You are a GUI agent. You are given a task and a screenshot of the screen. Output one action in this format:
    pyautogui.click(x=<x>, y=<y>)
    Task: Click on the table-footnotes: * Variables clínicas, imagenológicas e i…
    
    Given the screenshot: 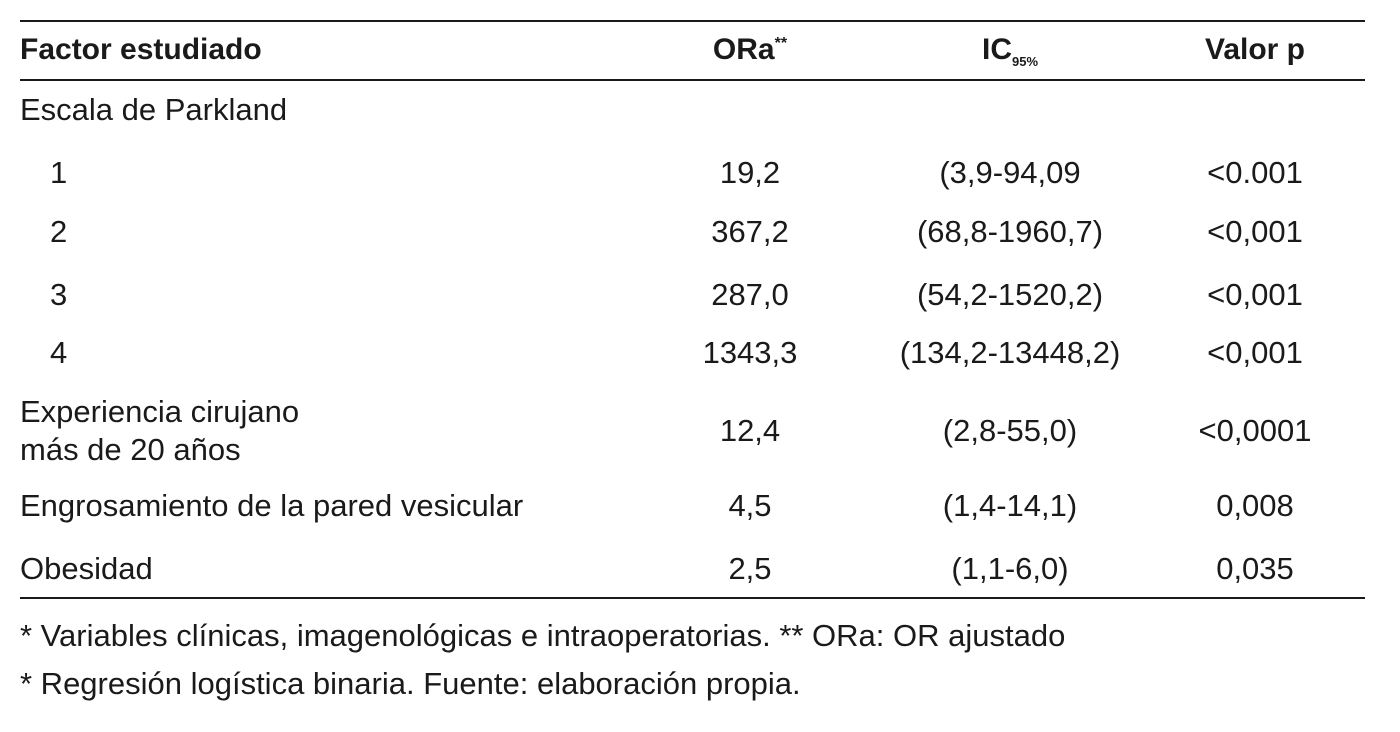 What is the action you would take?
    pyautogui.click(x=542, y=660)
    